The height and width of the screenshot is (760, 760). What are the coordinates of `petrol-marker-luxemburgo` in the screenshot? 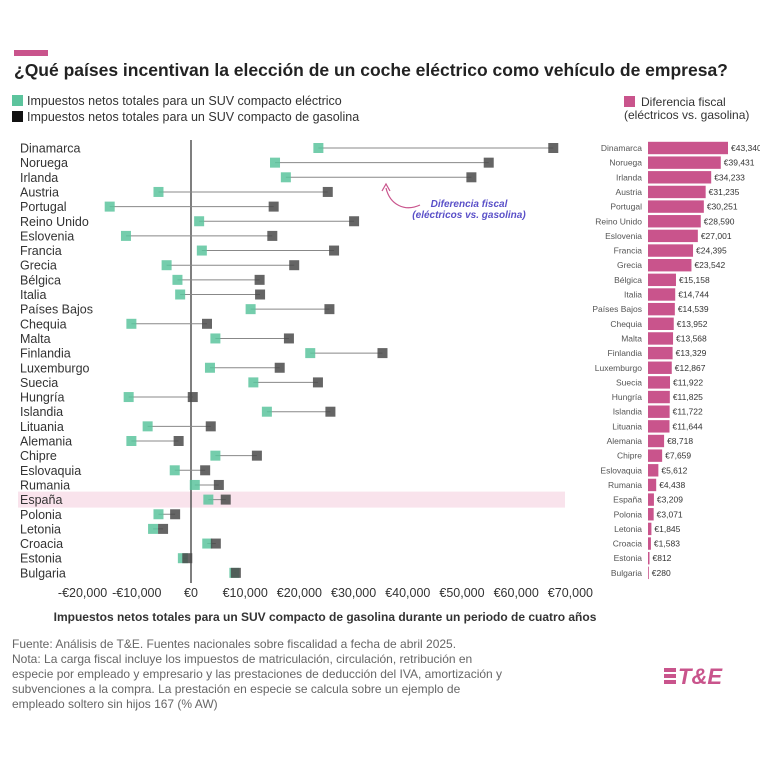 It's located at (279, 367).